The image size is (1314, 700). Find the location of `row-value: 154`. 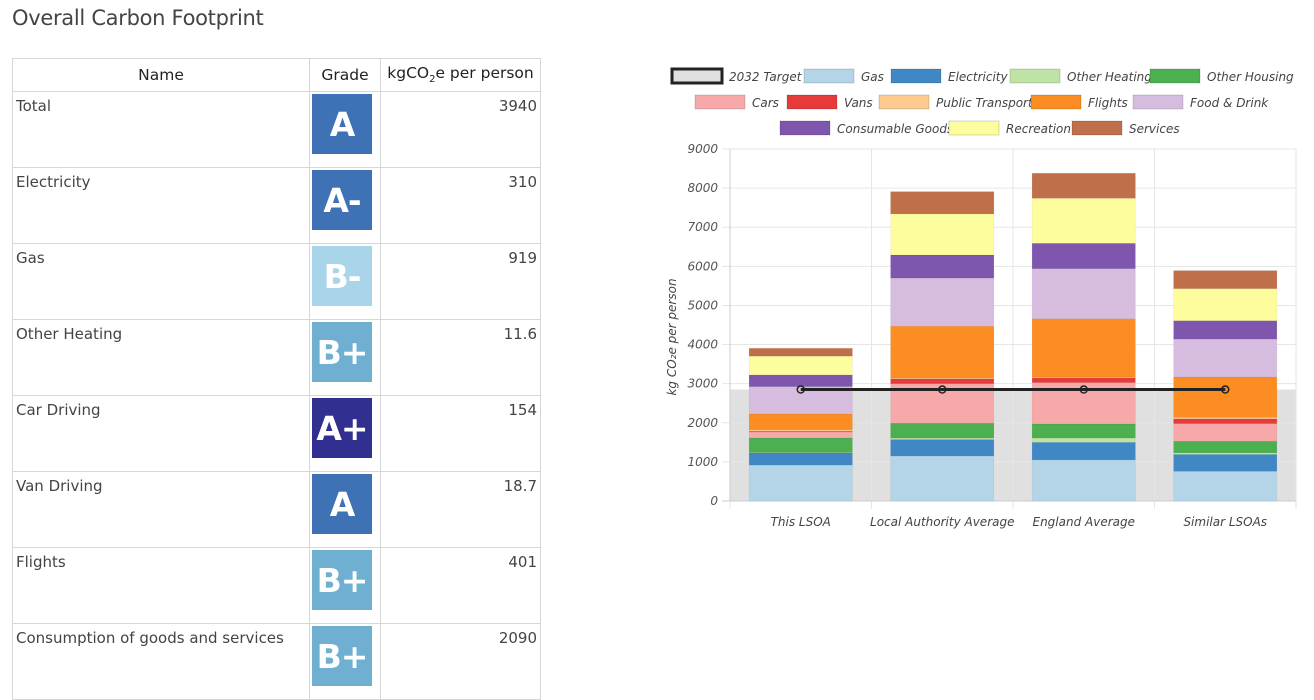

row-value: 154 is located at coordinates (461, 434).